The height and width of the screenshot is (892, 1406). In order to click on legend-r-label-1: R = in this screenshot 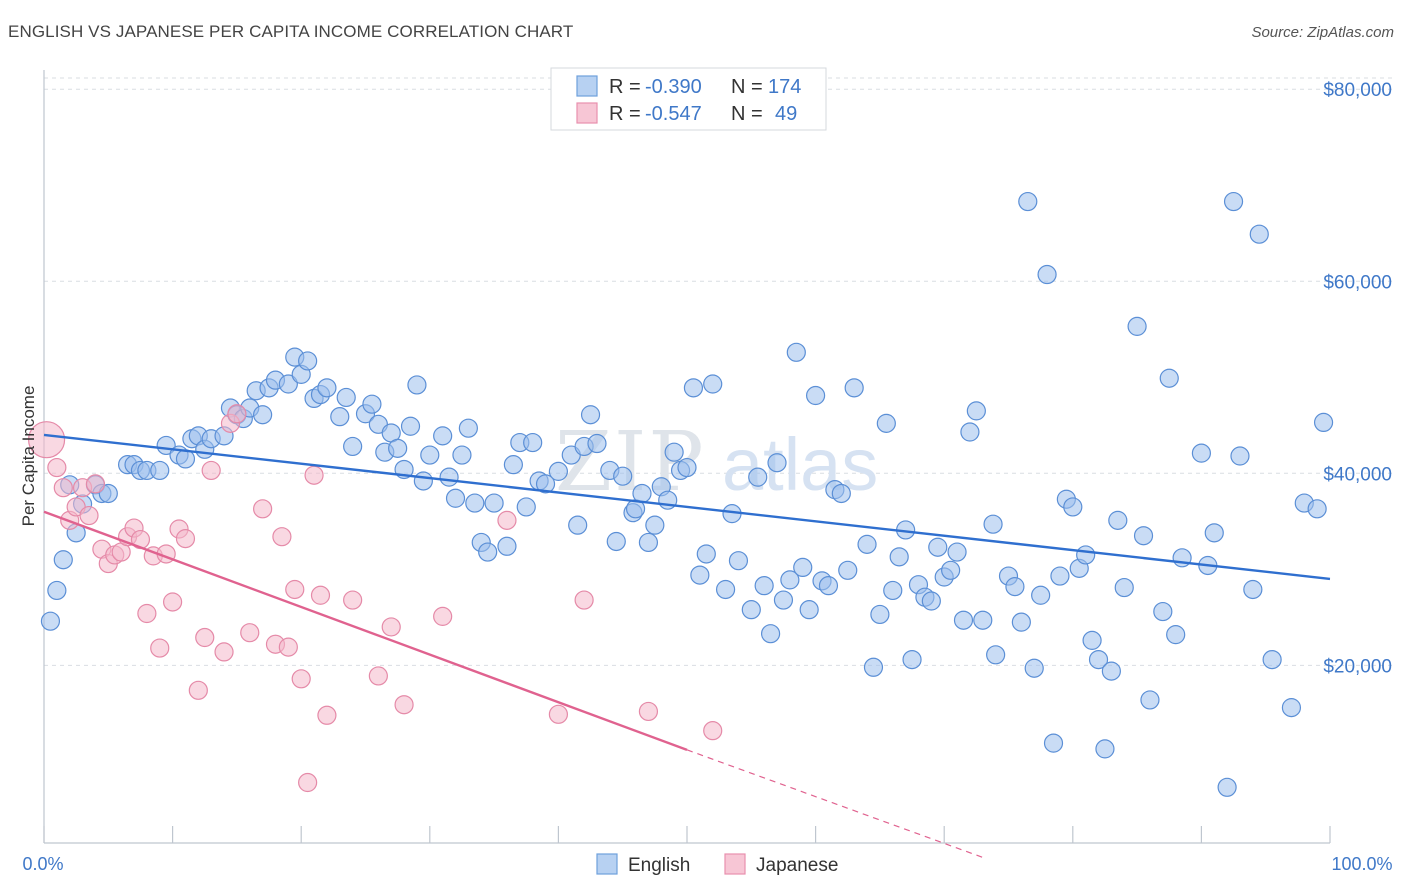, I will do `click(625, 87)`.